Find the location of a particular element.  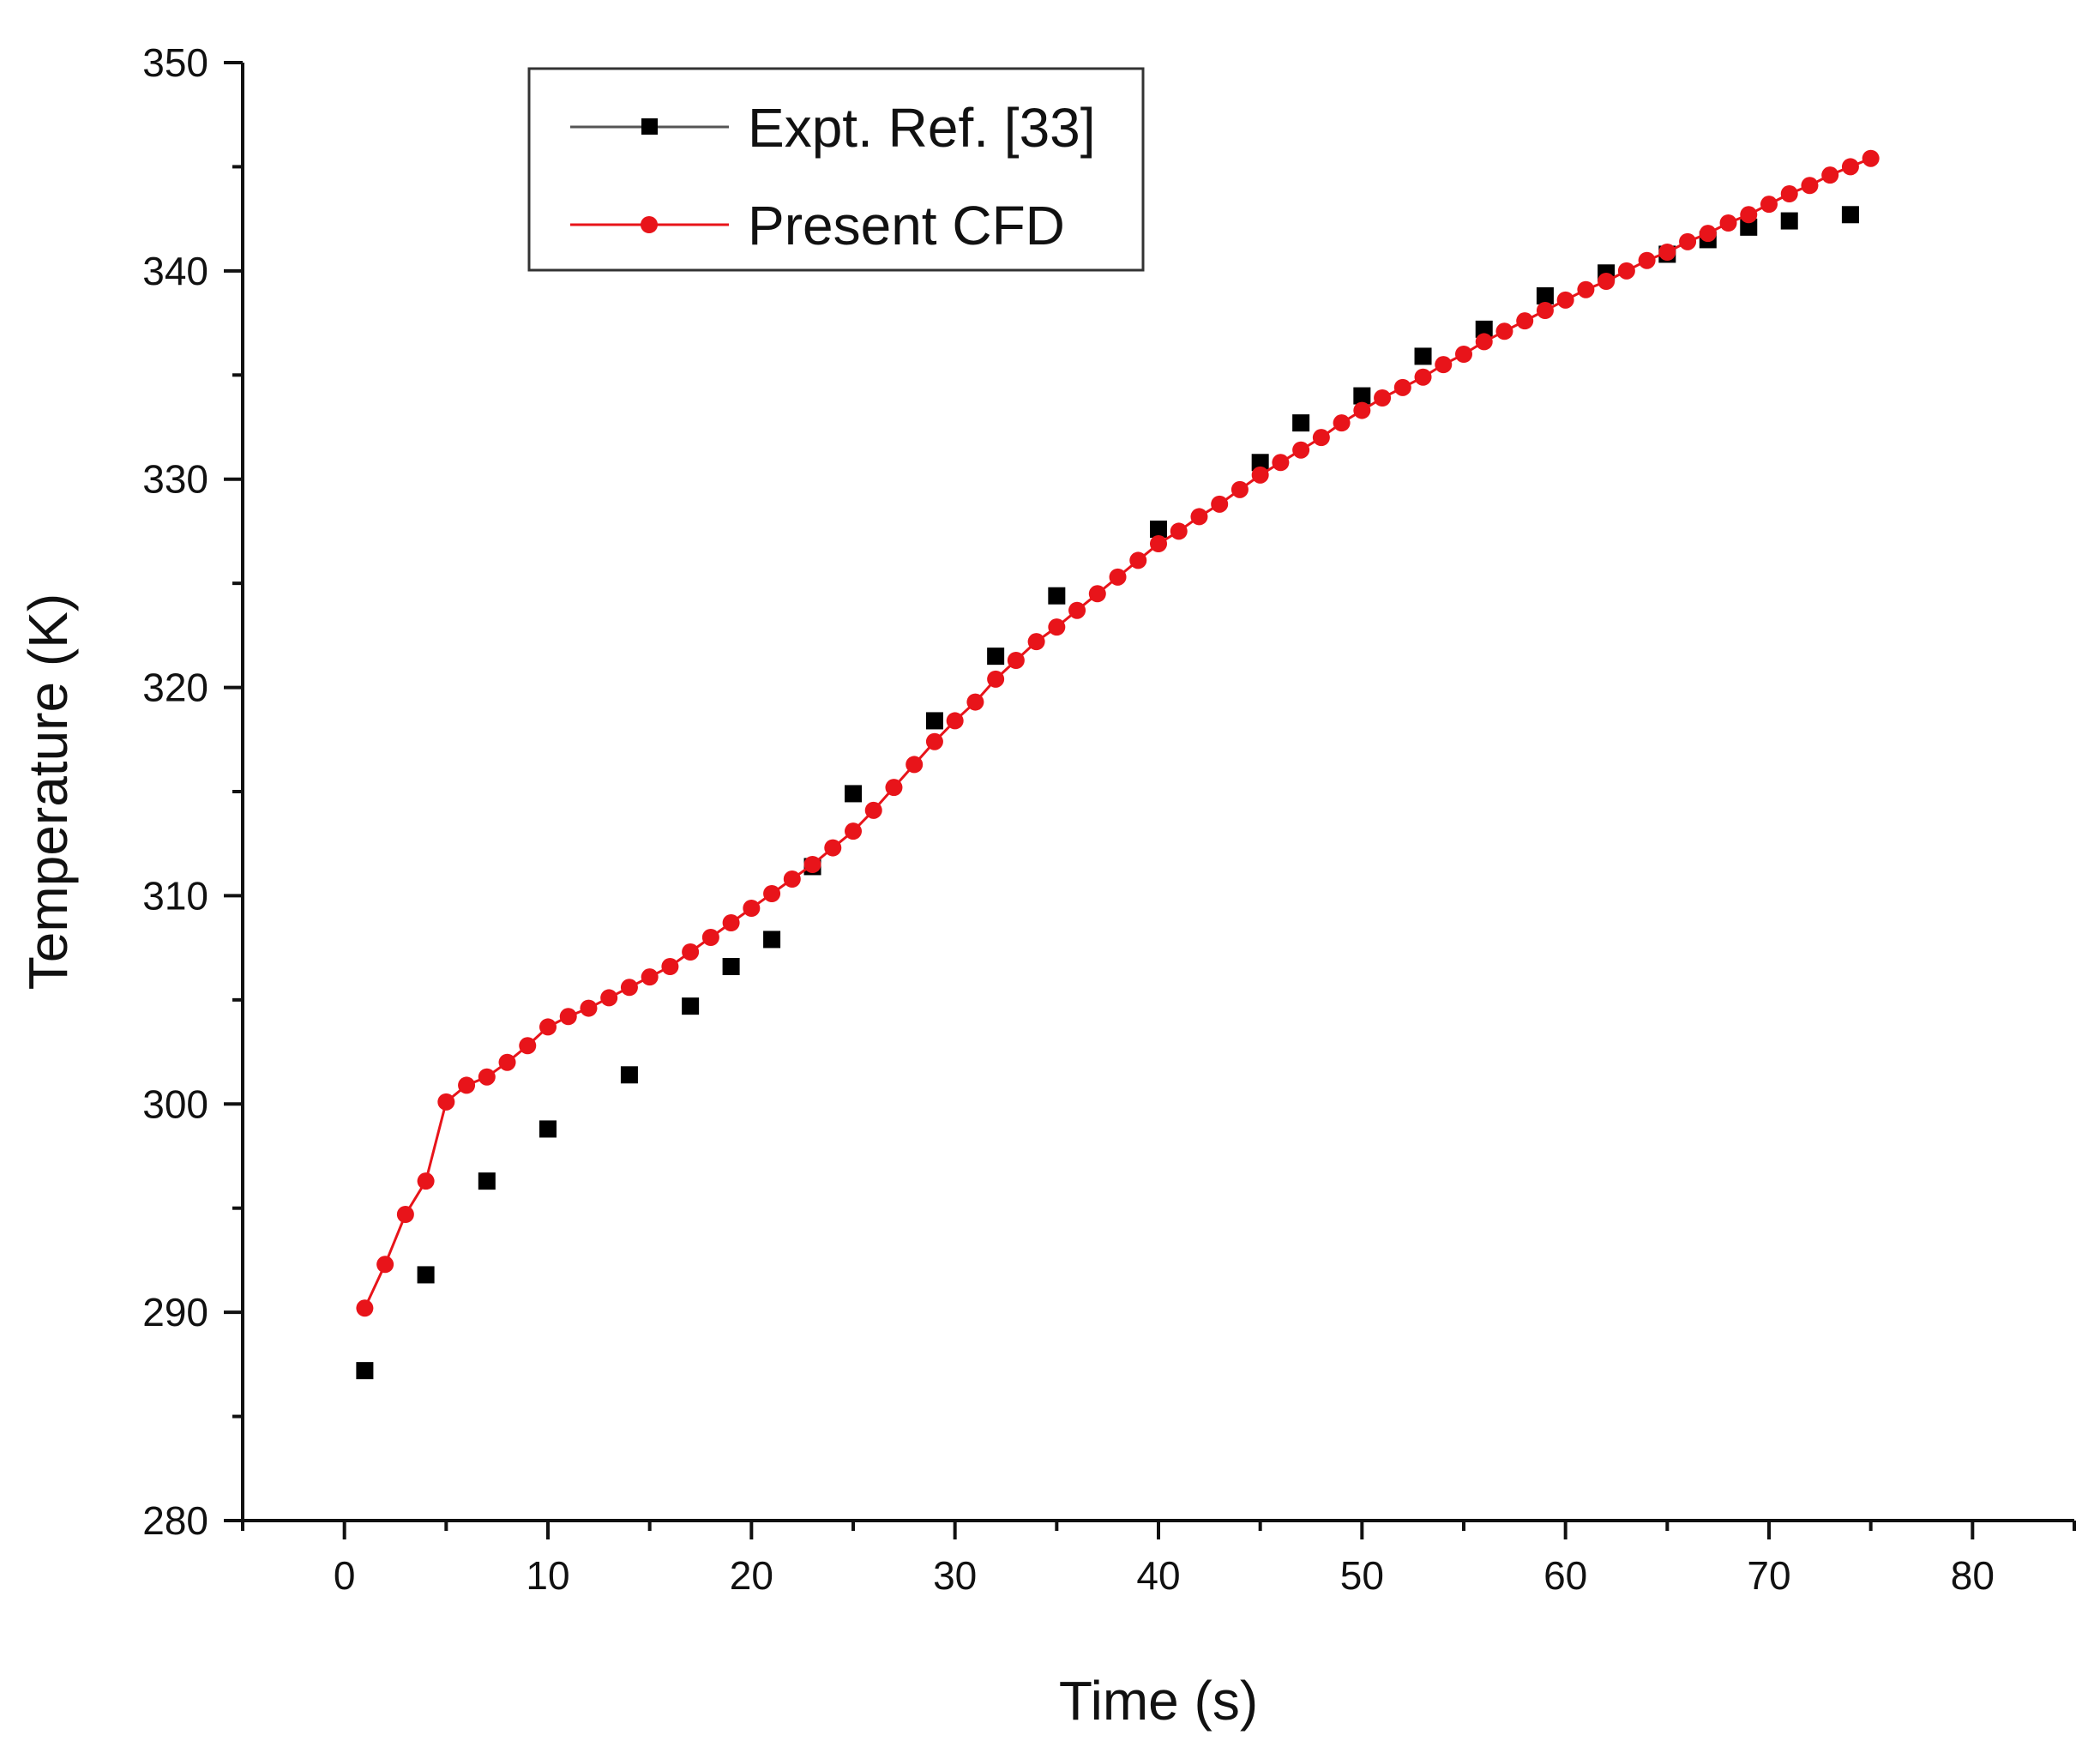

legend-marker-cfd is located at coordinates (649, 225).